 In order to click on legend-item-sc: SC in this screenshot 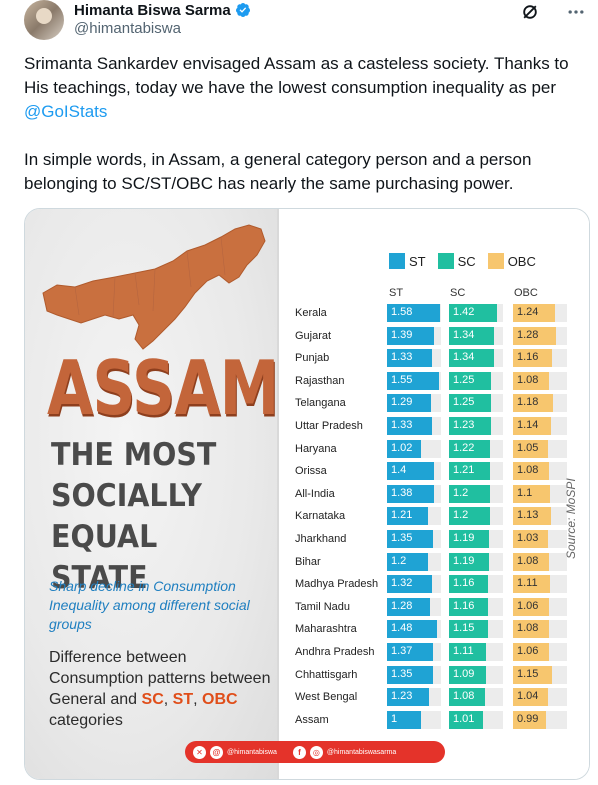, I will do `click(456, 261)`.